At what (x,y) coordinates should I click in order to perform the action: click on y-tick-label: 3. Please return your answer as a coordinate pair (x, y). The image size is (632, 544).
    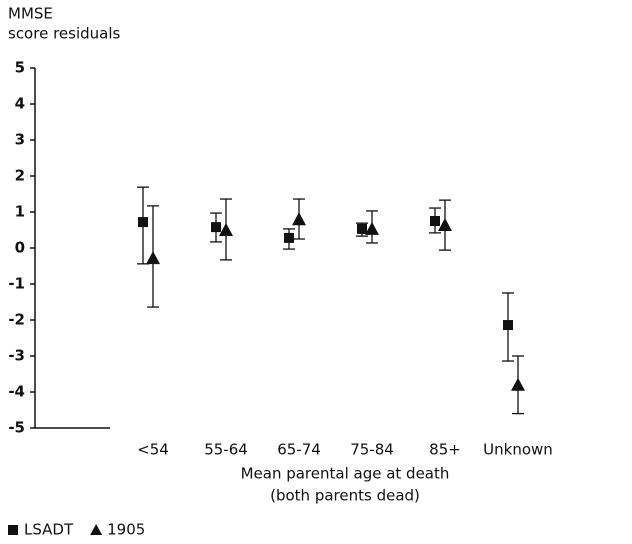
    Looking at the image, I should click on (20, 140).